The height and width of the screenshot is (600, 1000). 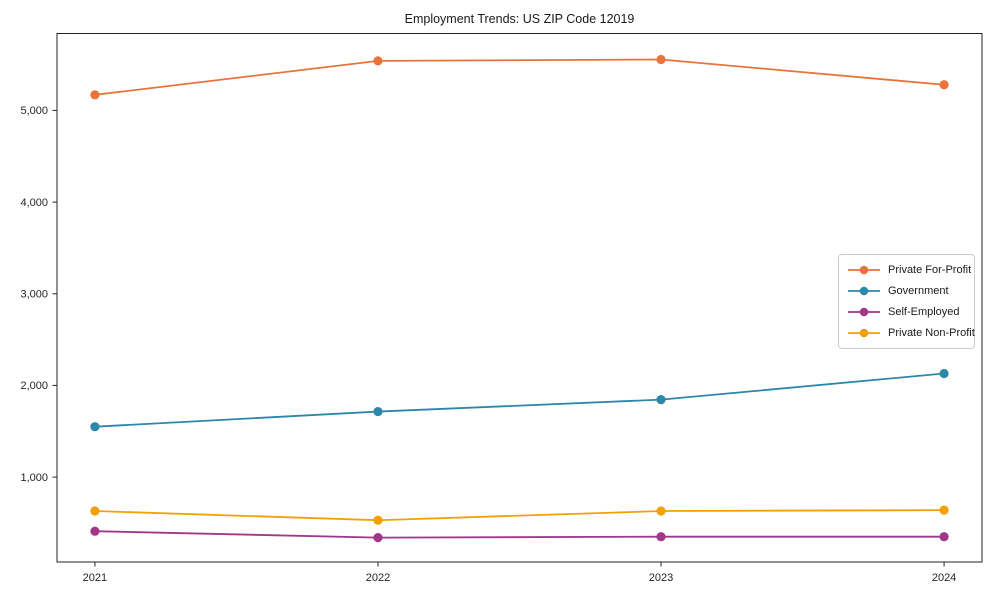 What do you see at coordinates (34, 478) in the screenshot?
I see `y-tick-label: 1,000` at bounding box center [34, 478].